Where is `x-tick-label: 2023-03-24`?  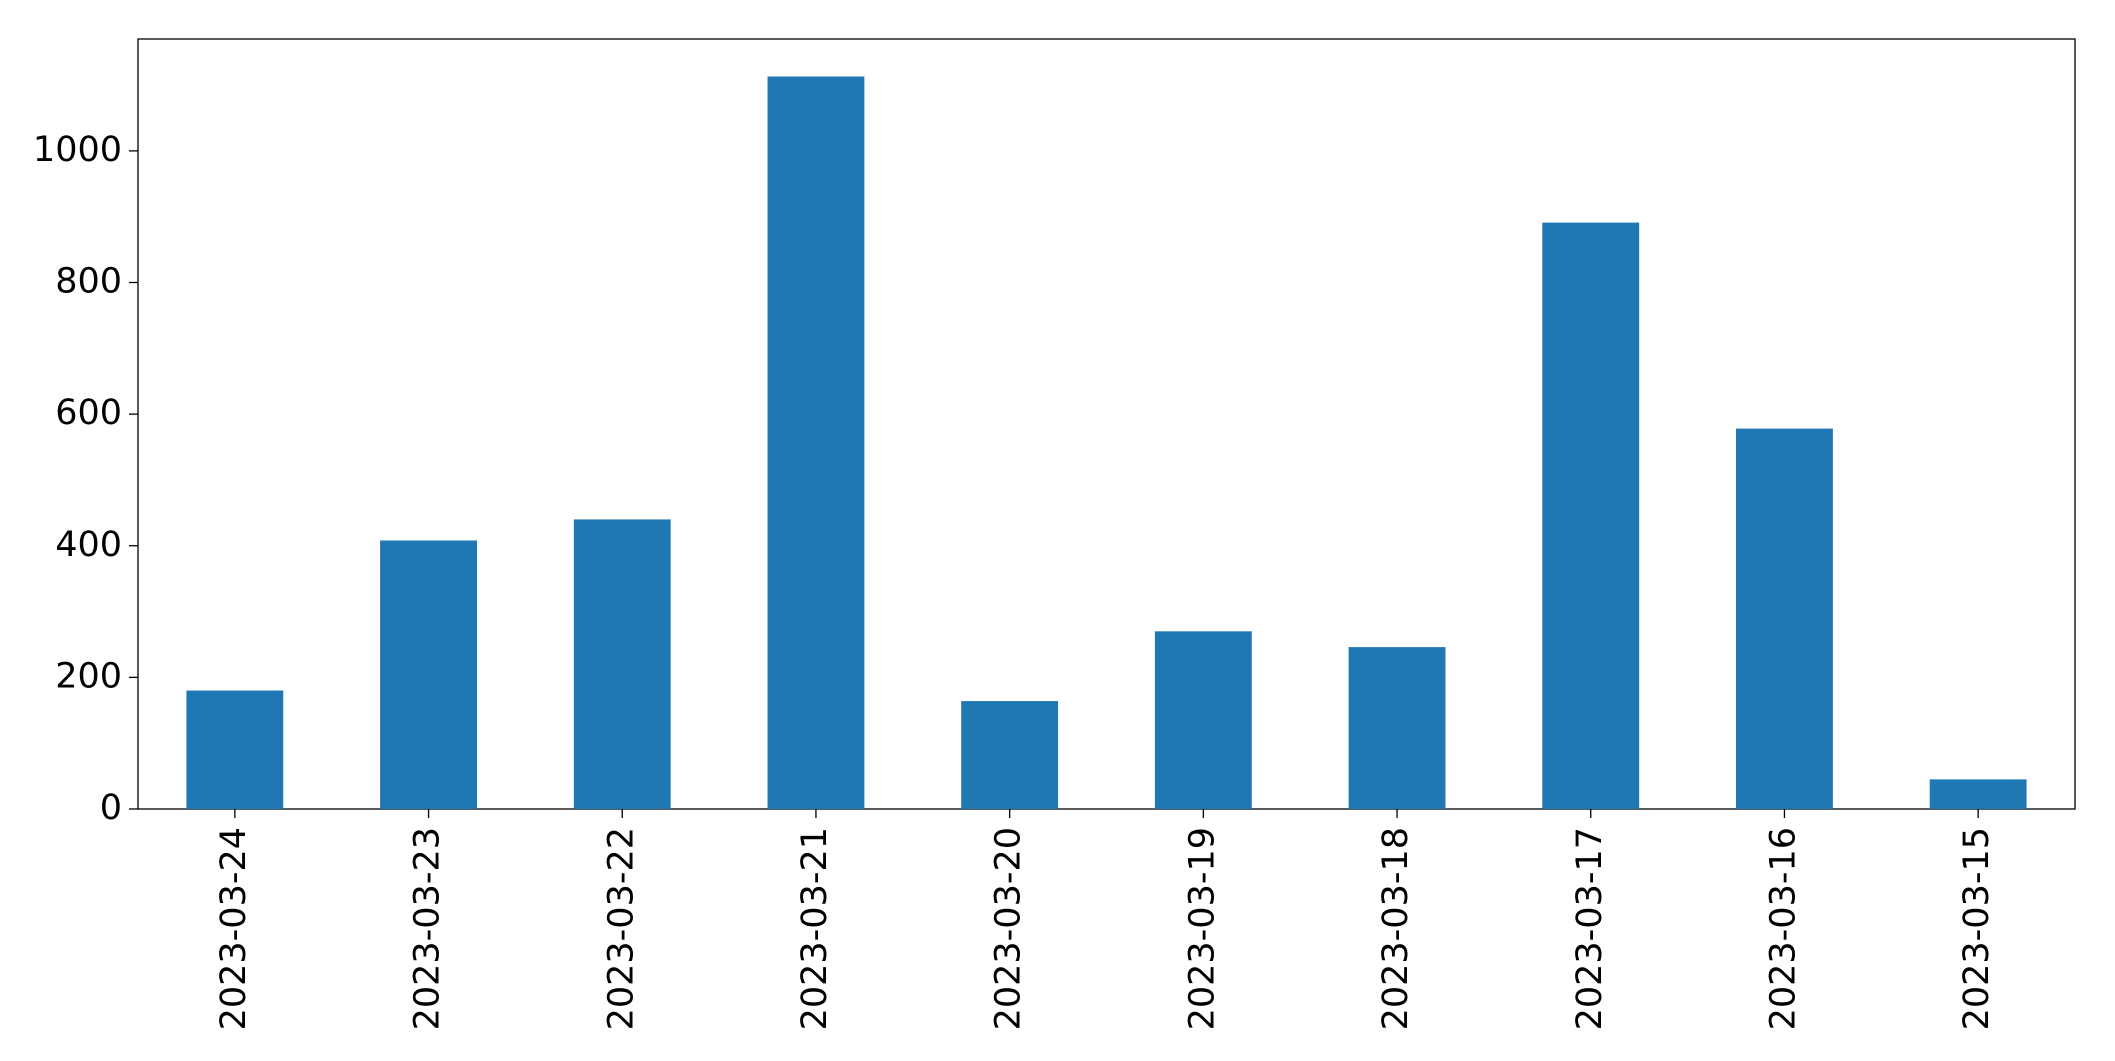 x-tick-label: 2023-03-24 is located at coordinates (234, 928).